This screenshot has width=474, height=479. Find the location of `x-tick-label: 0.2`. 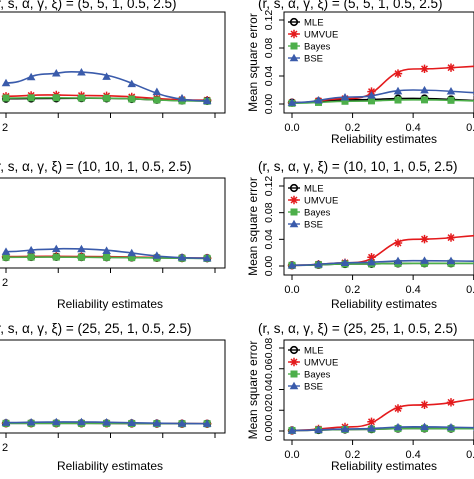

x-tick-label: 0.2 is located at coordinates (352, 290).